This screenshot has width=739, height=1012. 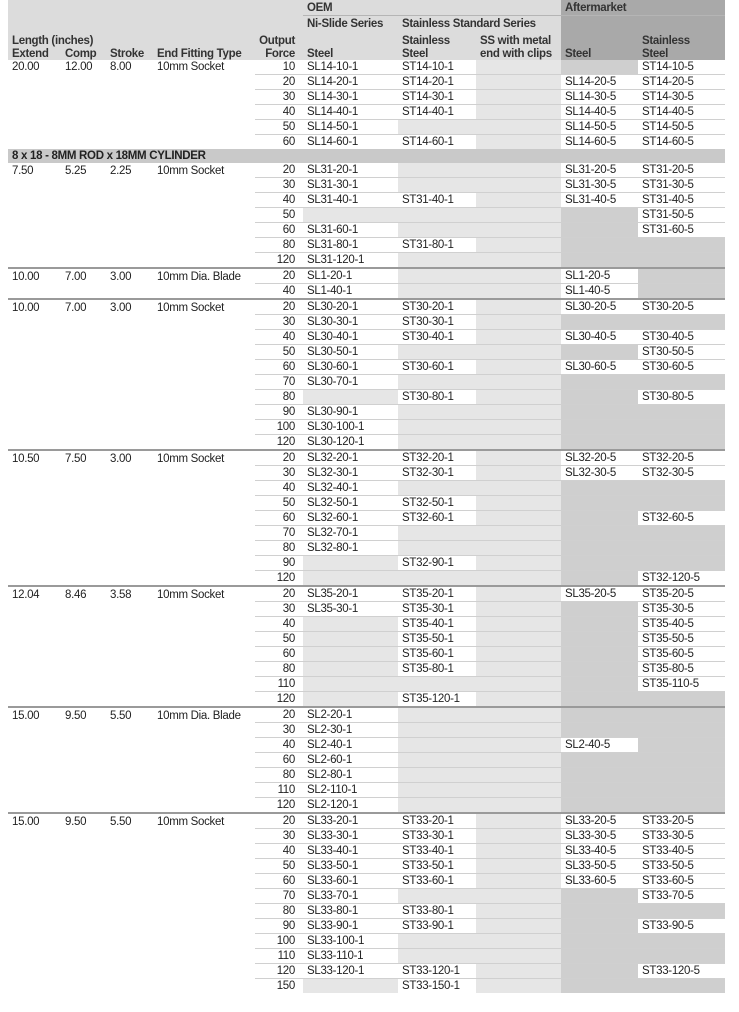 What do you see at coordinates (279, 986) in the screenshot?
I see `force-cell: 150` at bounding box center [279, 986].